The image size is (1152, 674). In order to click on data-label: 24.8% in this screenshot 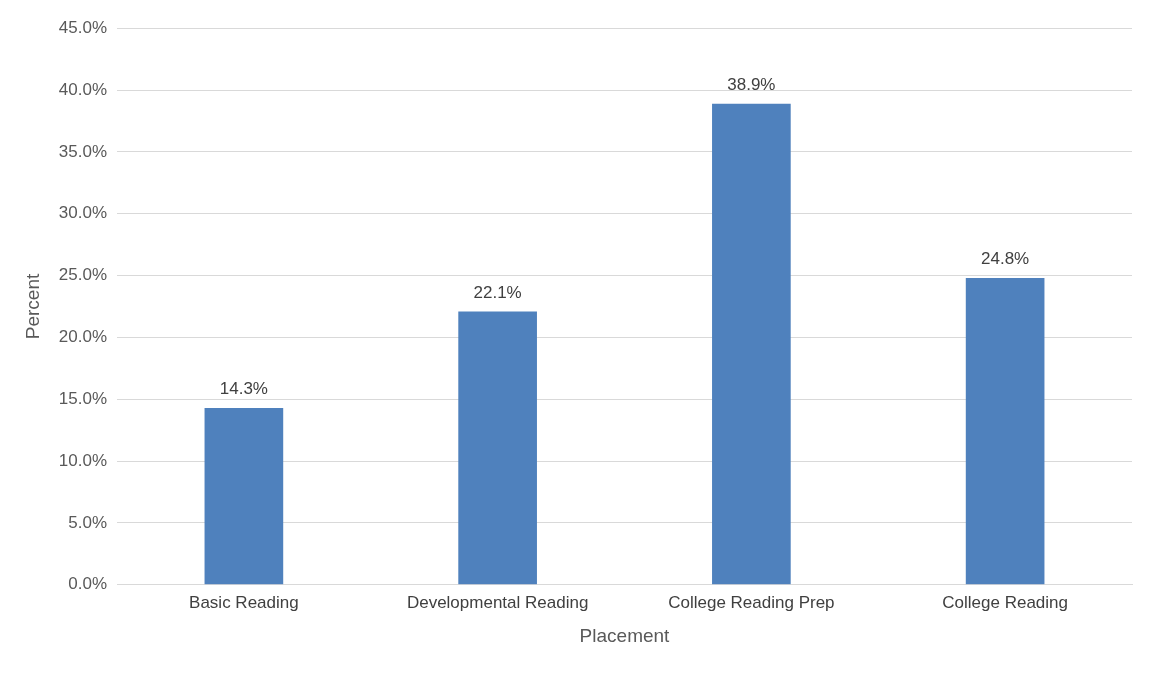, I will do `click(1005, 259)`.